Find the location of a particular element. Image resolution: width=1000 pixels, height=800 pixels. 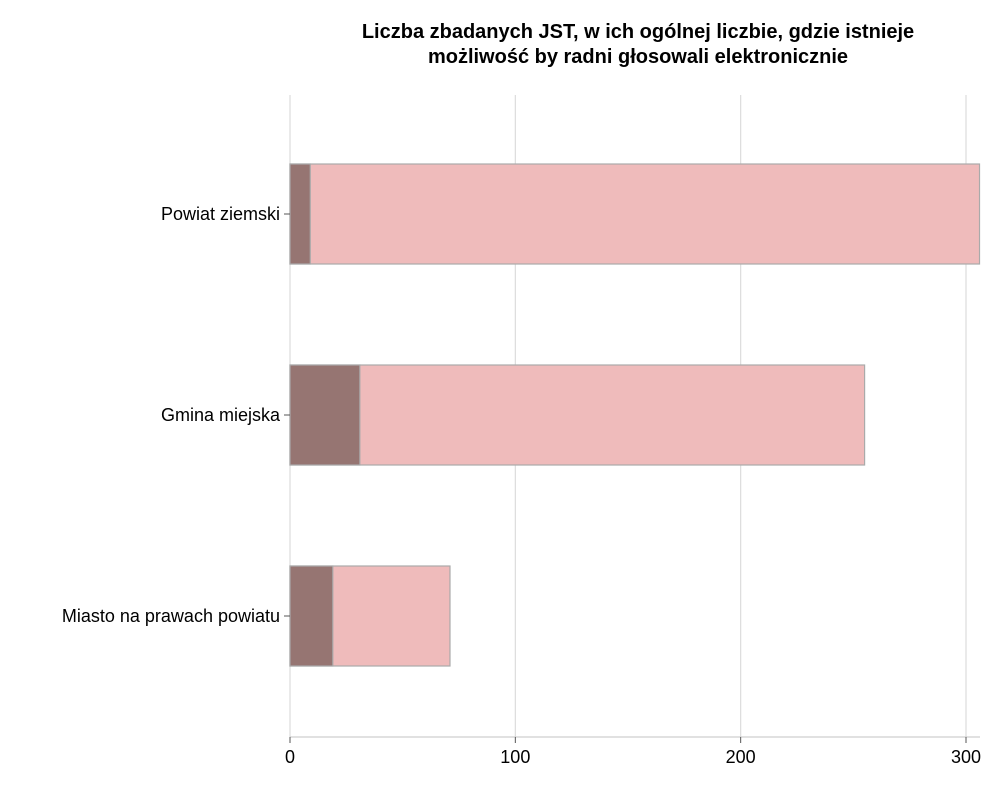

x-tick-label-100: 100 is located at coordinates (515, 757).